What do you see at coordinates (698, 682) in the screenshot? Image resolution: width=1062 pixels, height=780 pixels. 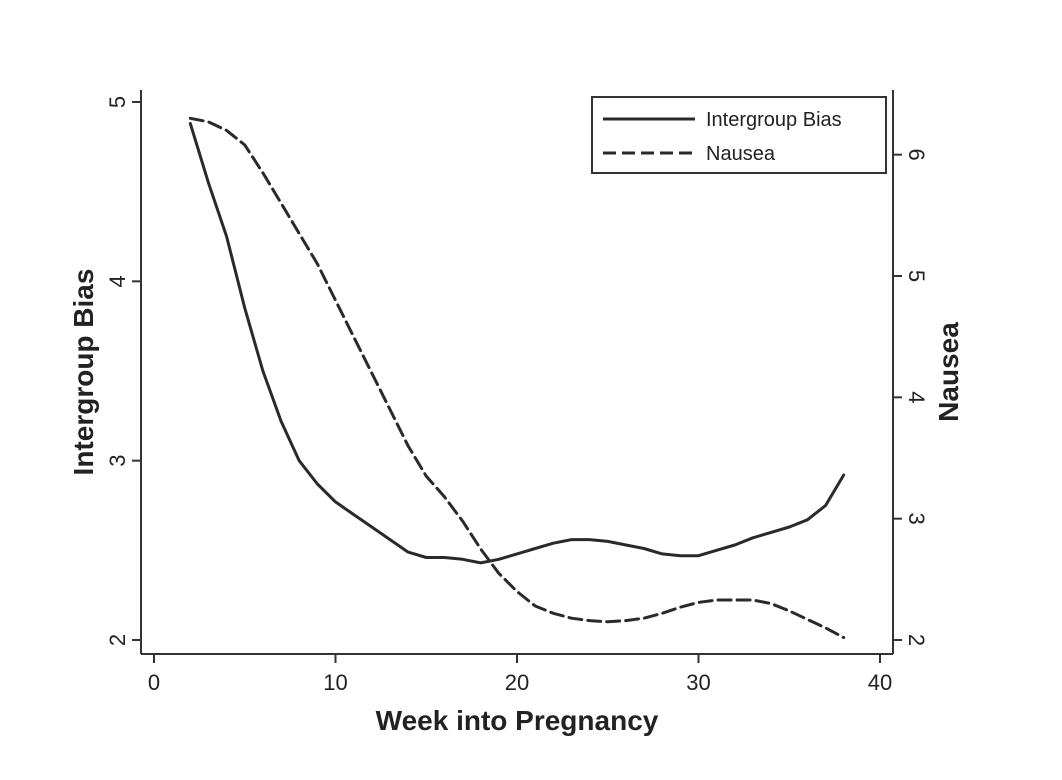 I see `x-tick-label: 30` at bounding box center [698, 682].